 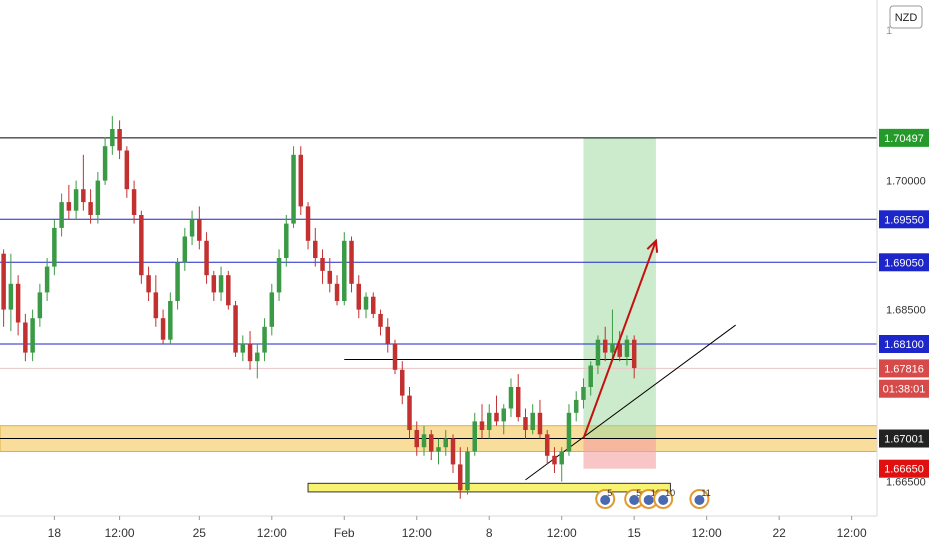 I want to click on price-label-5: 01:38:01, so click(x=904, y=388).